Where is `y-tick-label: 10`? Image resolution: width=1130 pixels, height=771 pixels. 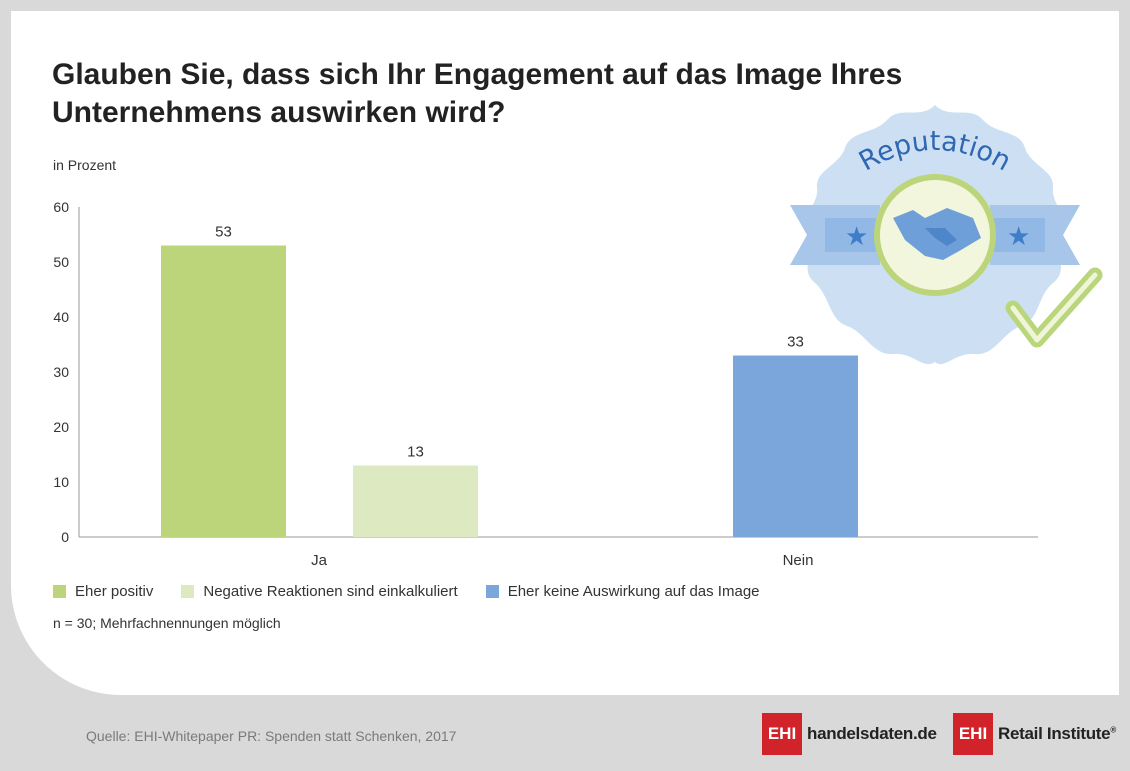
y-tick-label: 10 is located at coordinates (61, 482).